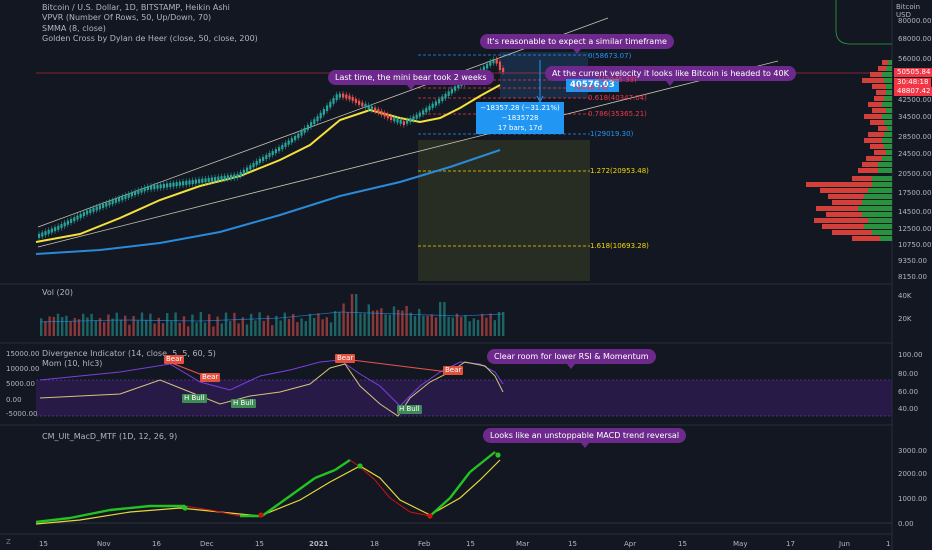 Image resolution: width=932 pixels, height=550 pixels. I want to click on volume-axis-tick: 40K, so click(905, 296).